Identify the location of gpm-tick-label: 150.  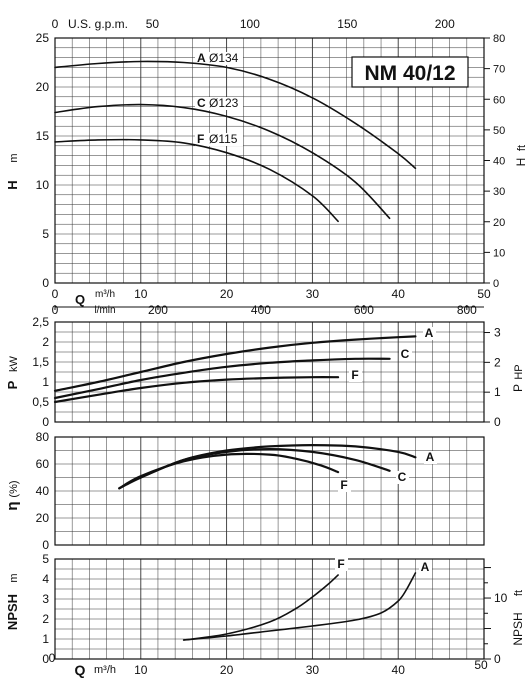
(347, 24).